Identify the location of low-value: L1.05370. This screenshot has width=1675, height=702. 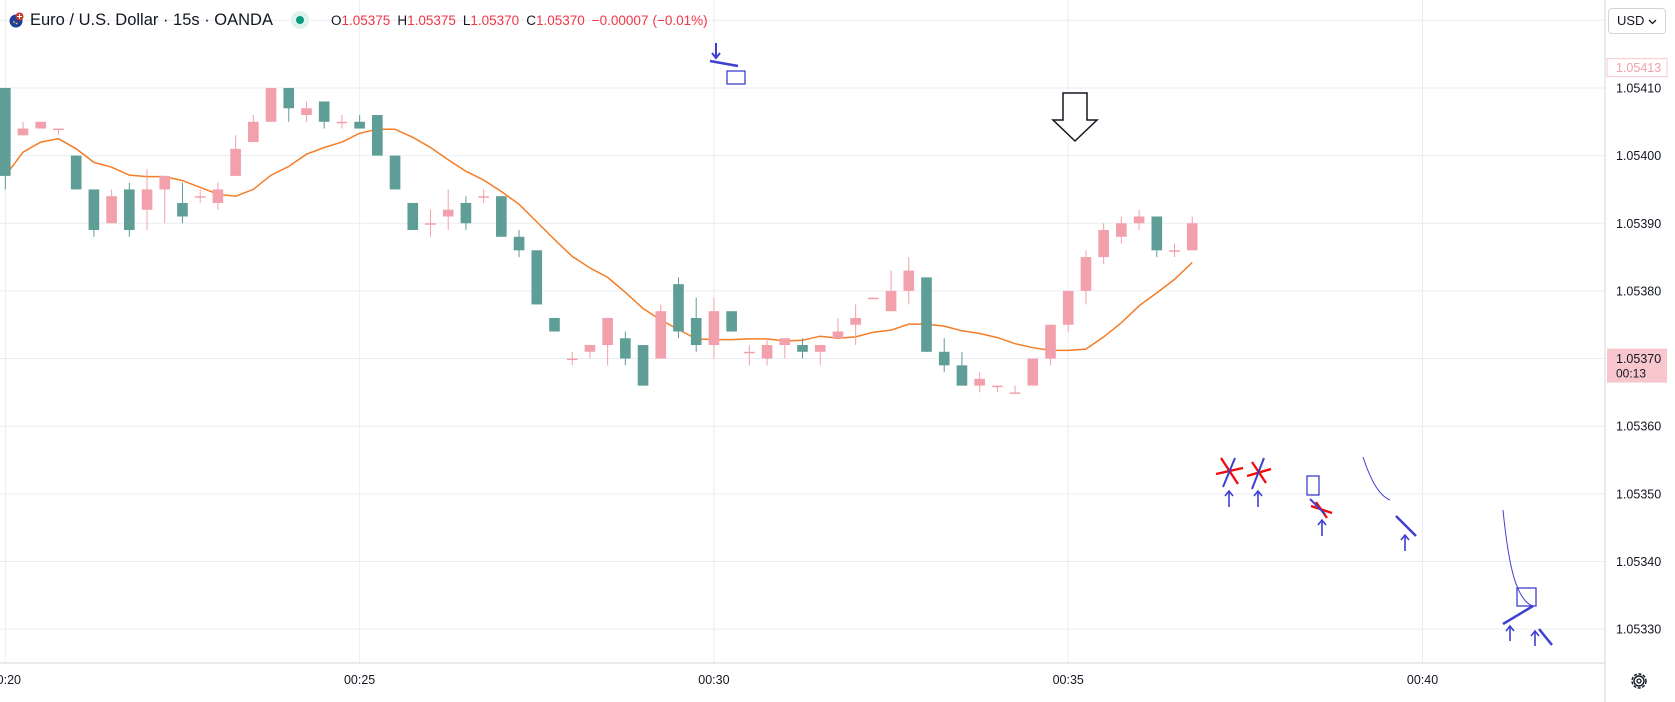
(491, 20).